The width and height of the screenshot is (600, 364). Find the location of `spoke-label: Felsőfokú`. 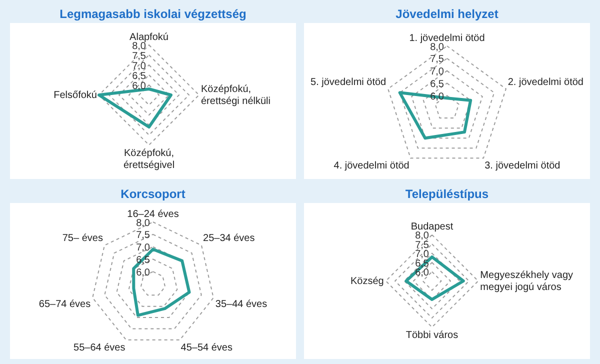

spoke-label: Felsőfokú is located at coordinates (75, 95).